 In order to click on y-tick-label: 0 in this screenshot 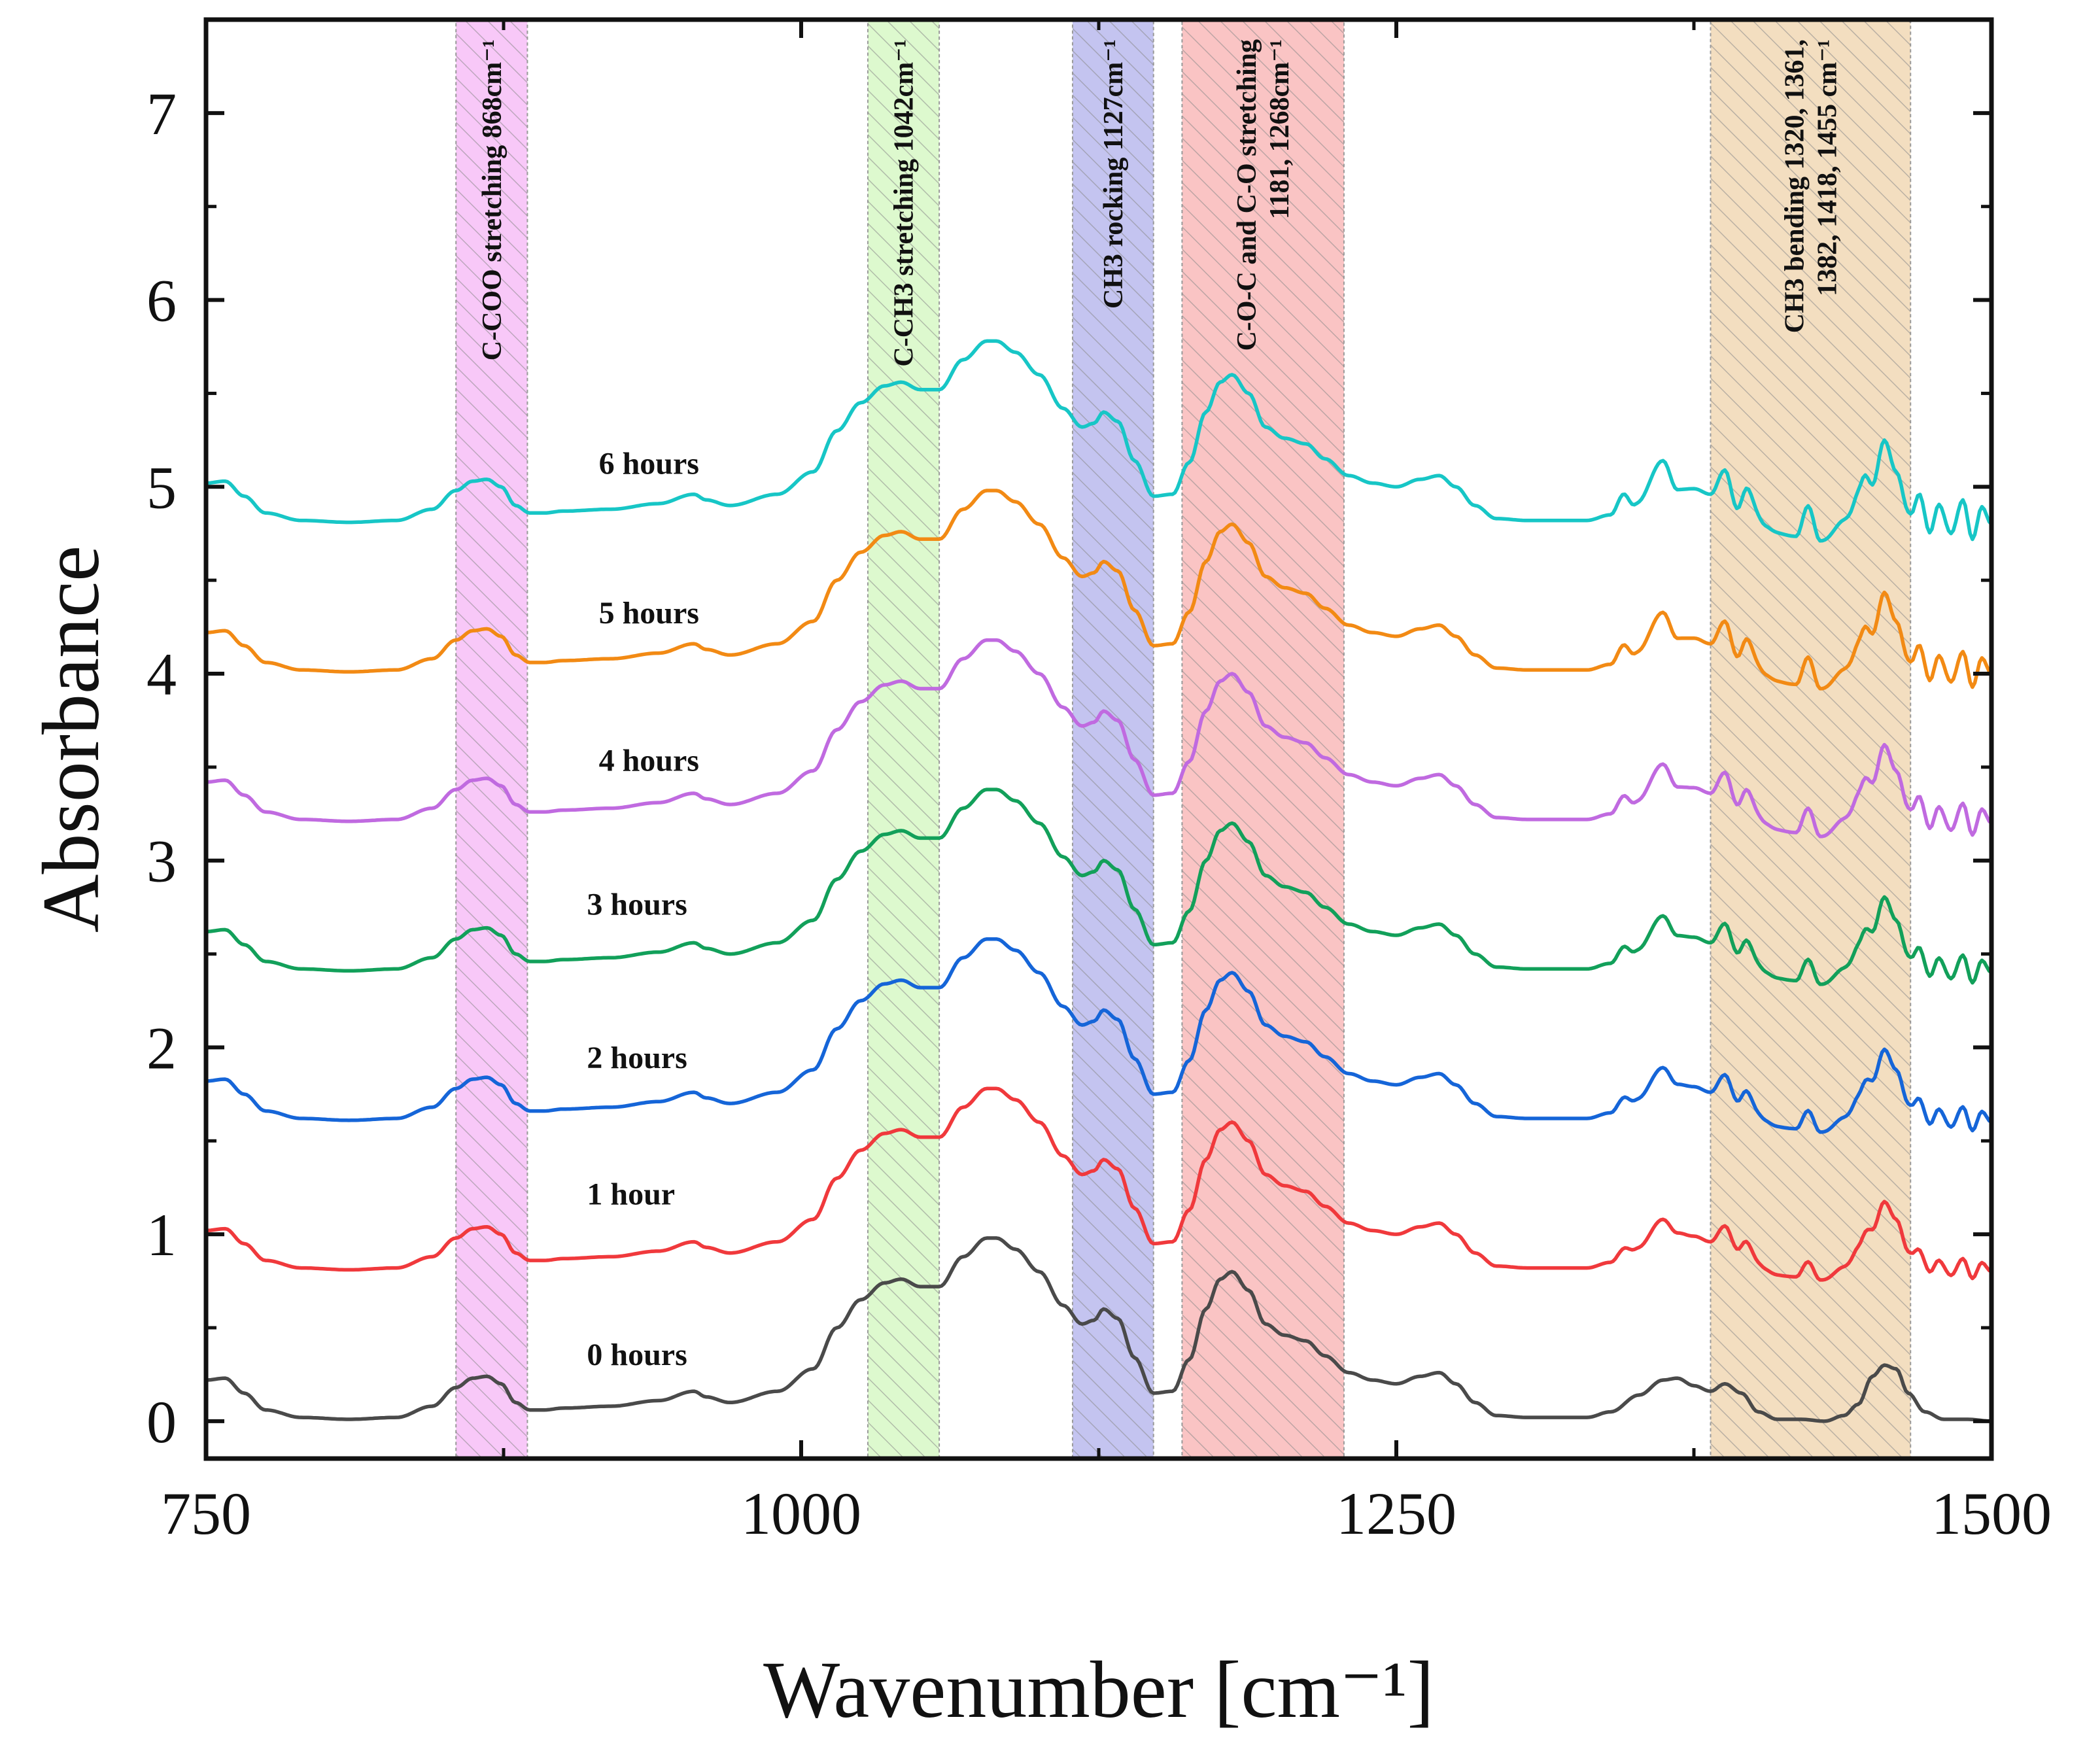, I will do `click(161, 1422)`.